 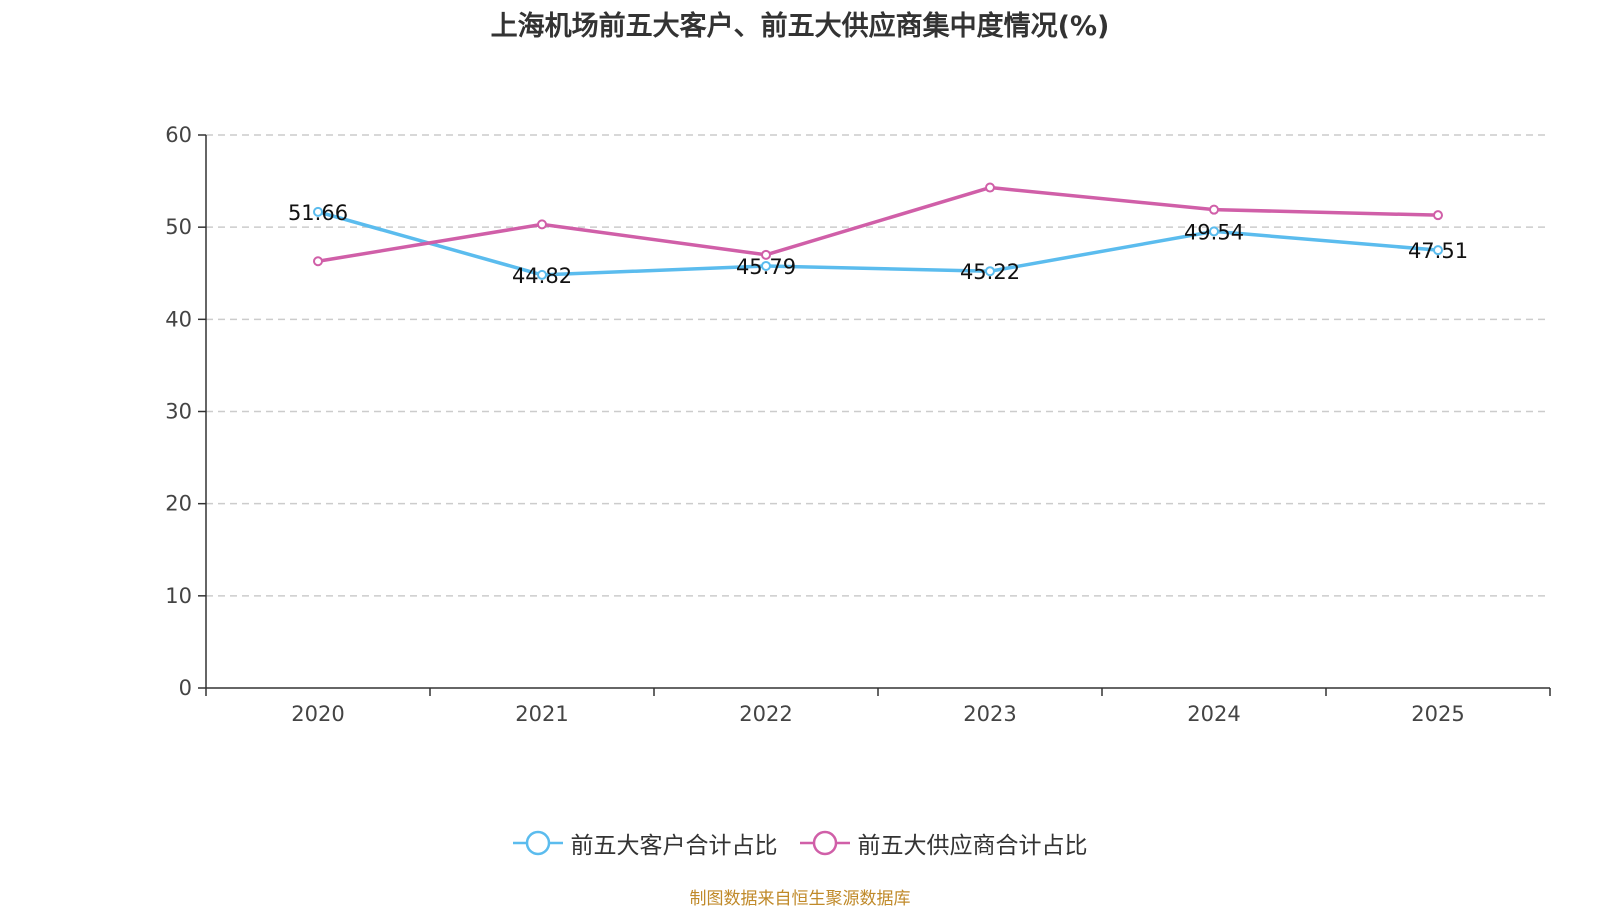 What do you see at coordinates (1214, 209) in the screenshot?
I see `data-point-s1-2024` at bounding box center [1214, 209].